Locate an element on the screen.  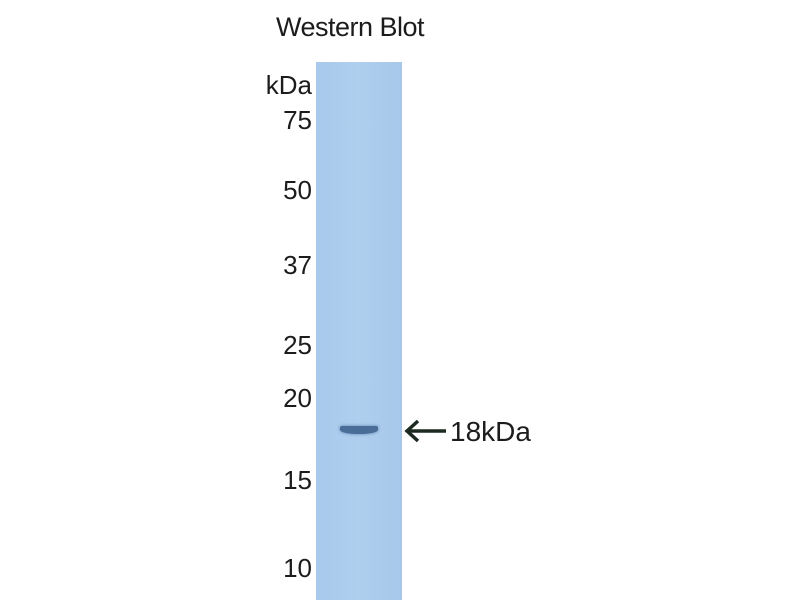
marker-25: 25 is located at coordinates (297, 345).